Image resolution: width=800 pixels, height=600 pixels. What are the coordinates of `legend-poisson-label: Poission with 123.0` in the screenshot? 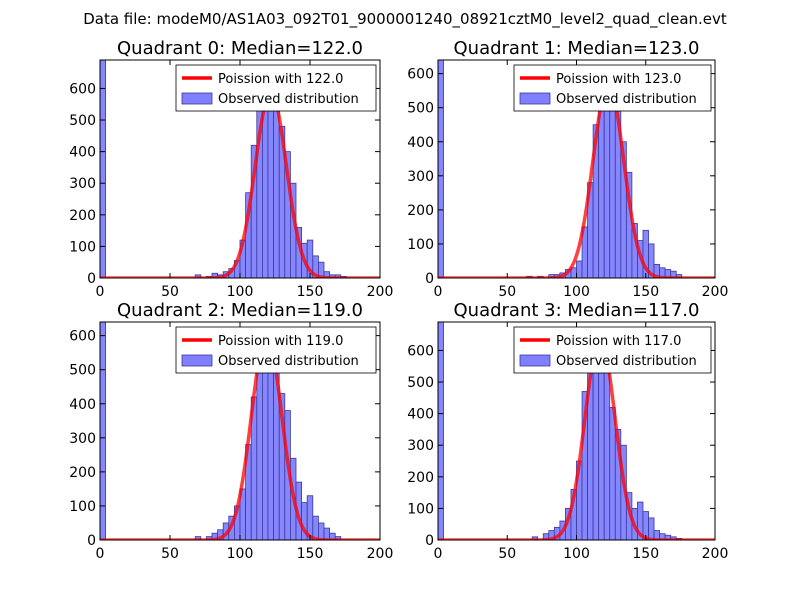 It's located at (618, 79).